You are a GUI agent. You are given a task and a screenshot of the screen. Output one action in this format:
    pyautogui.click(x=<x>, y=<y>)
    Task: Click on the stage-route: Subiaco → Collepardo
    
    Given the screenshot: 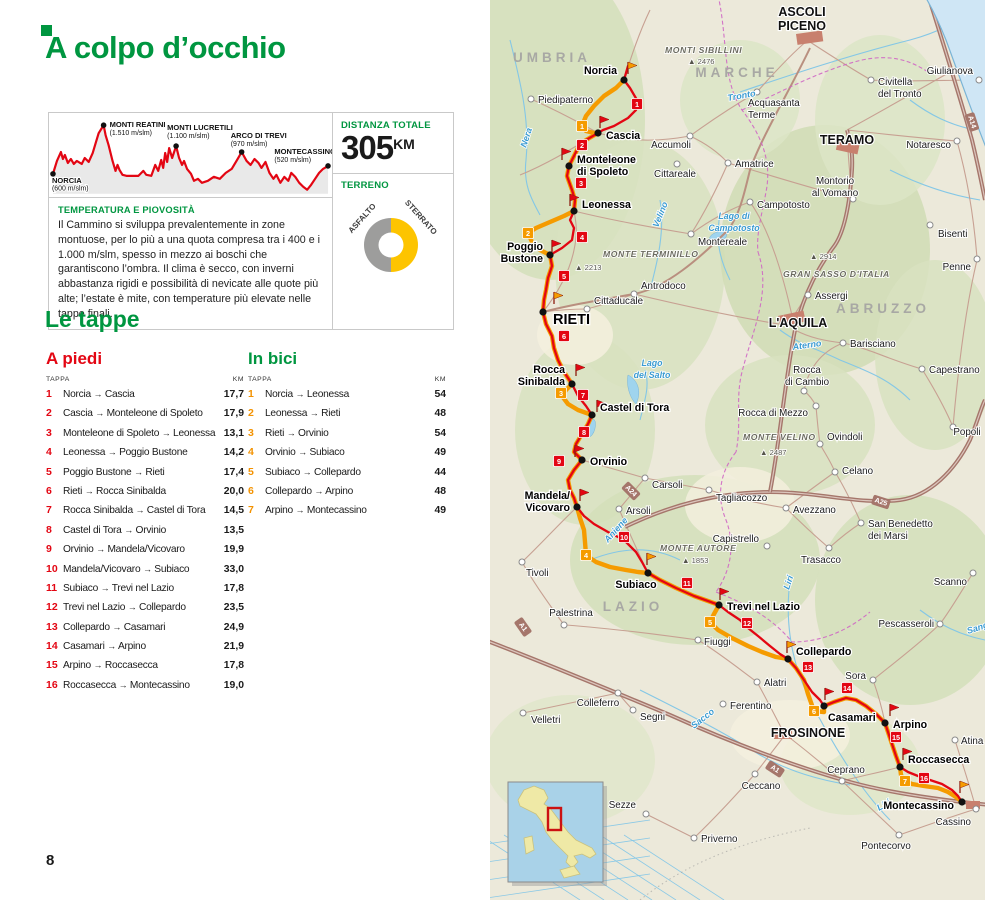 What is the action you would take?
    pyautogui.click(x=313, y=472)
    